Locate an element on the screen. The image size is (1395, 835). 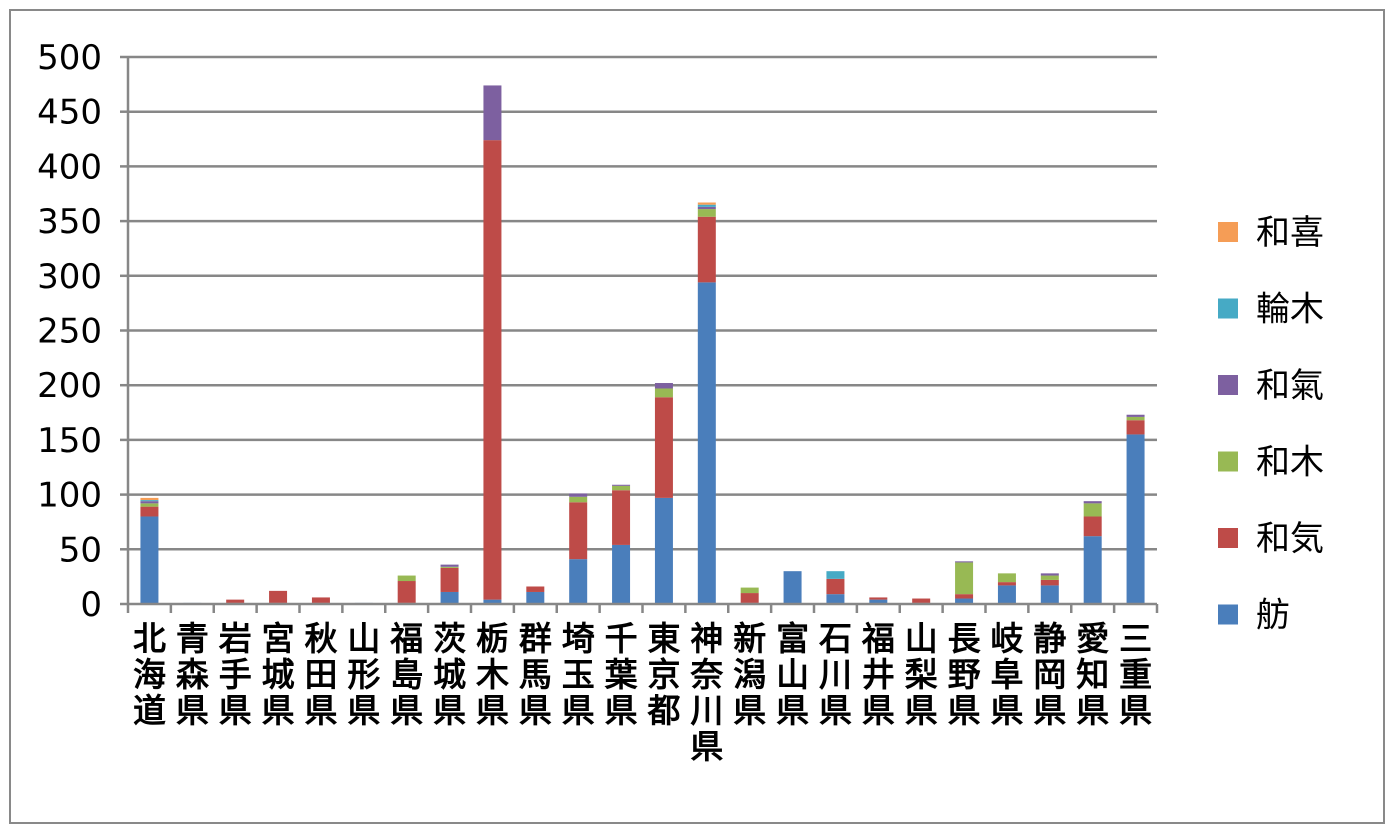
y-tick-label: 350 is located at coordinates (69, 222).